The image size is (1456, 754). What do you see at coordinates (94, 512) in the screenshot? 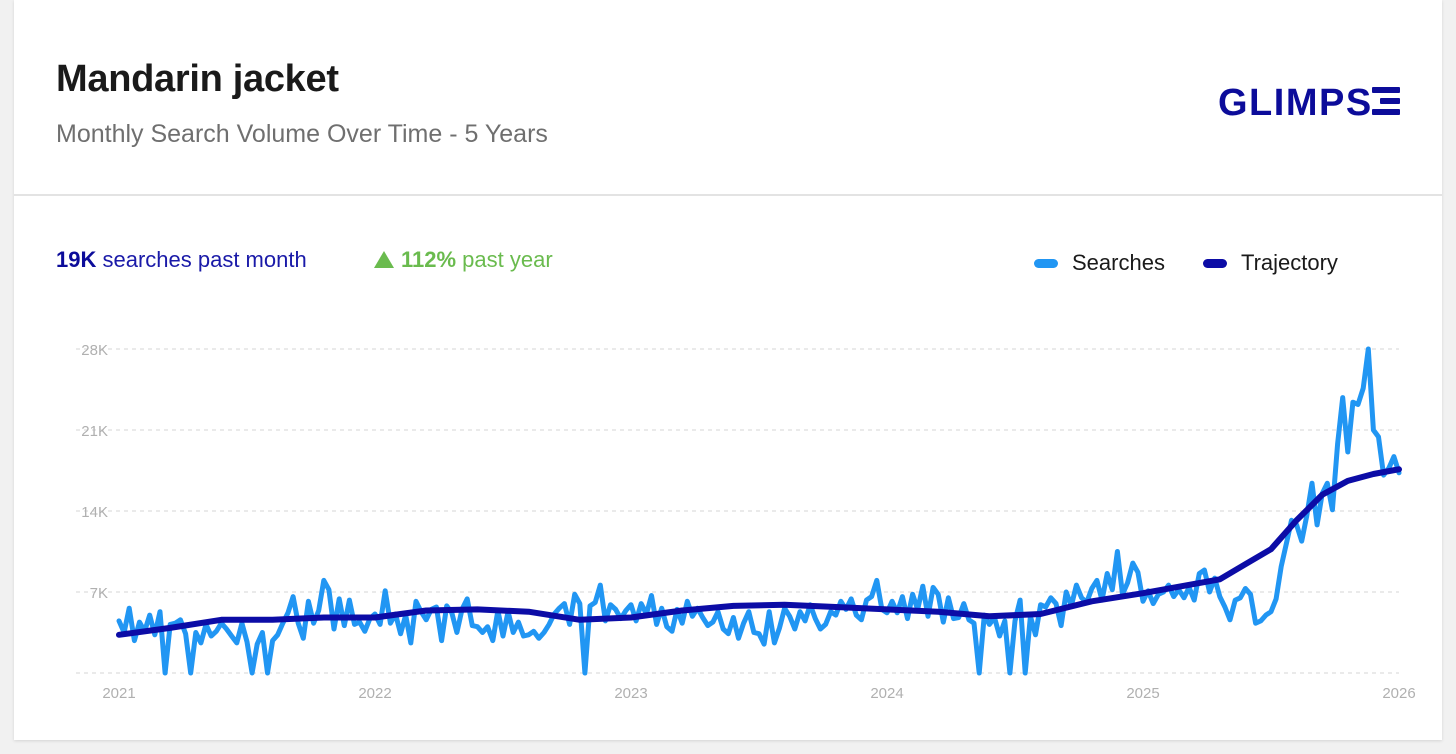
I see `y-tick-label: 14K` at bounding box center [94, 512].